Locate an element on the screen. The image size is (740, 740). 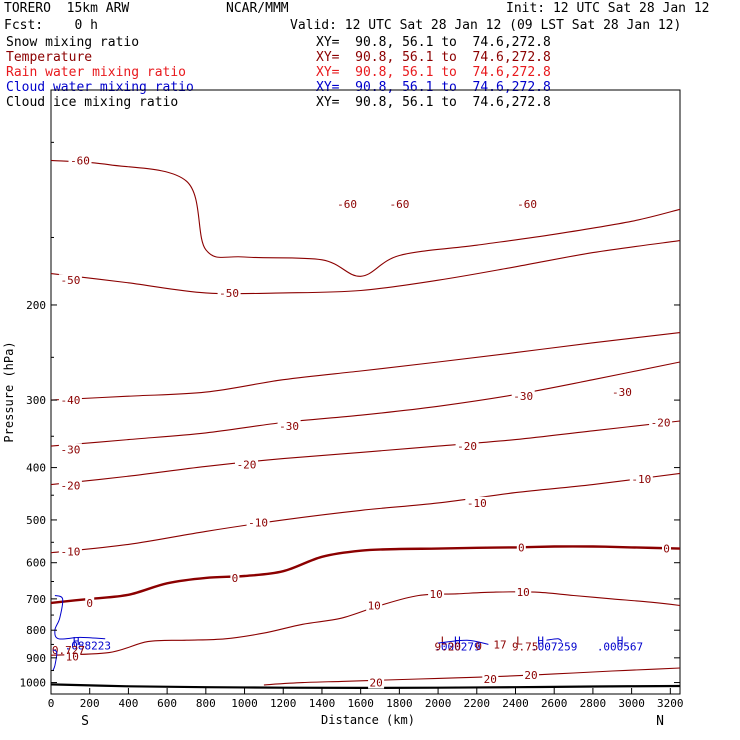
x-tick-label: 1800 is located at coordinates (399, 703).